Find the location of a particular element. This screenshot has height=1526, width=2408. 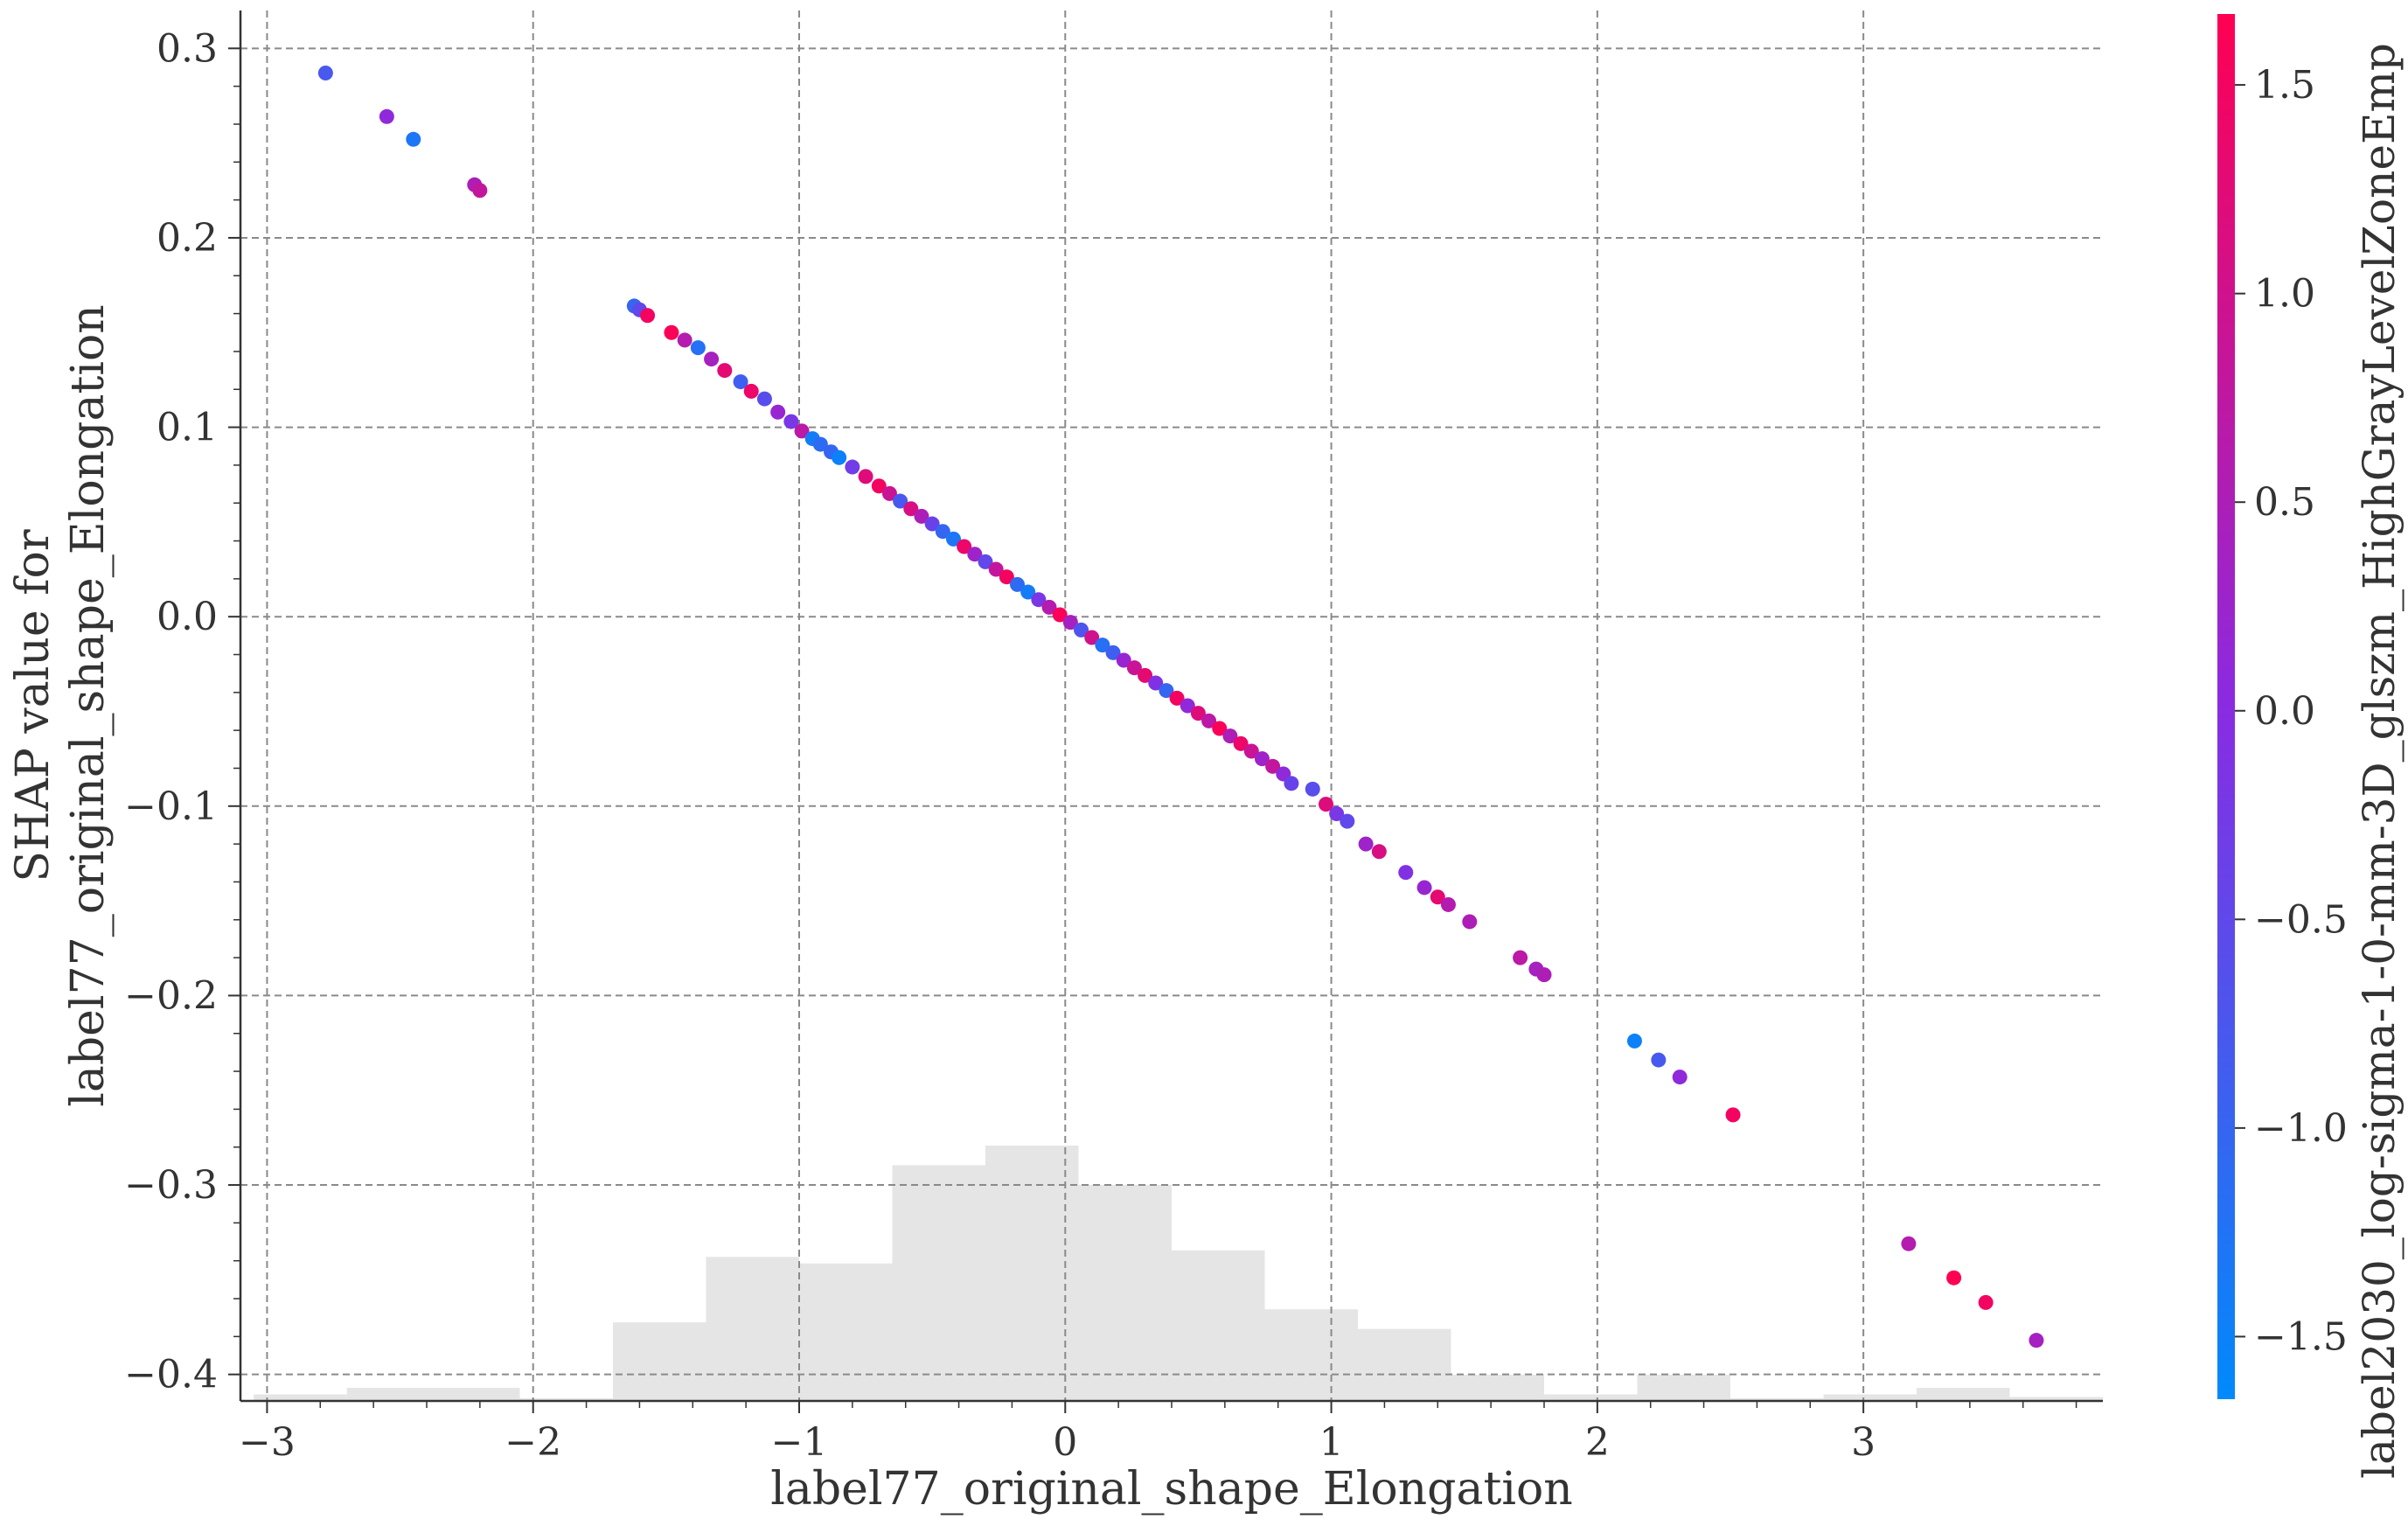

x-tick-label-2: −1 is located at coordinates (799, 1442).